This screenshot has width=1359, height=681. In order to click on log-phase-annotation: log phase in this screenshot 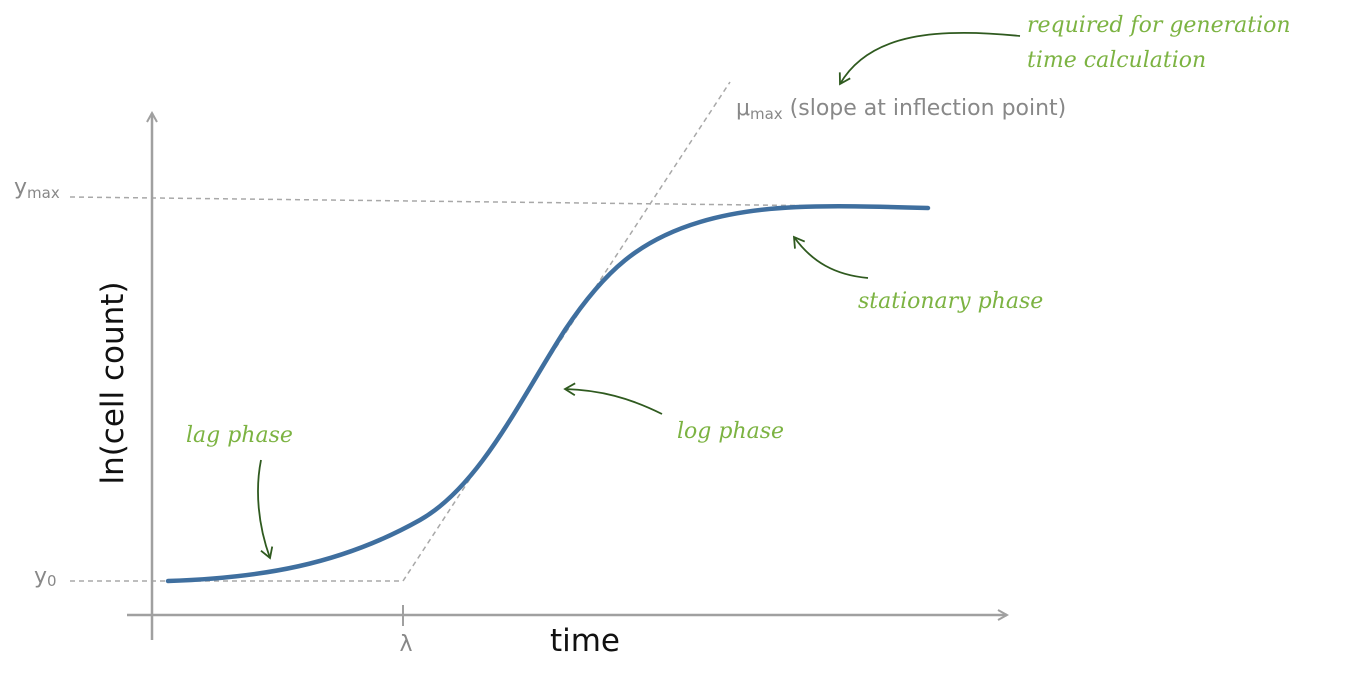, I will do `click(730, 431)`.